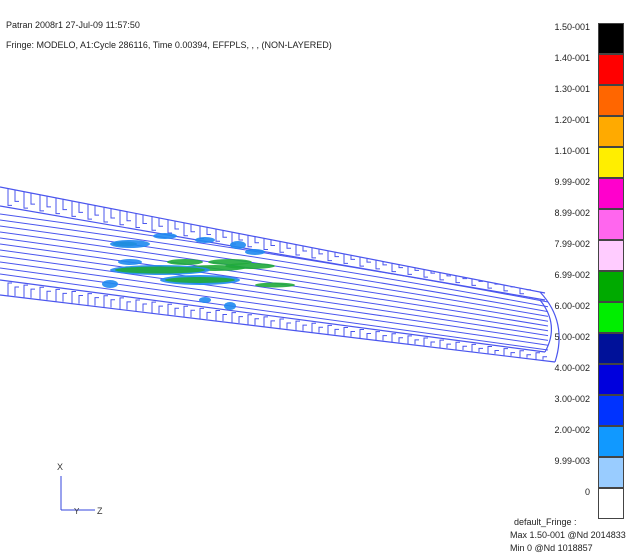 The image size is (633, 555). I want to click on x-axis-label: X, so click(60, 467).